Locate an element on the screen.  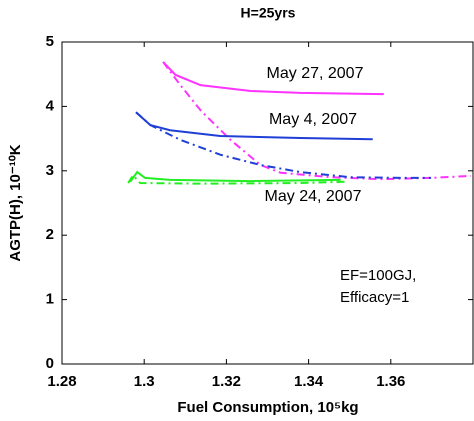
y-tick-label: 0 is located at coordinates (50, 363).